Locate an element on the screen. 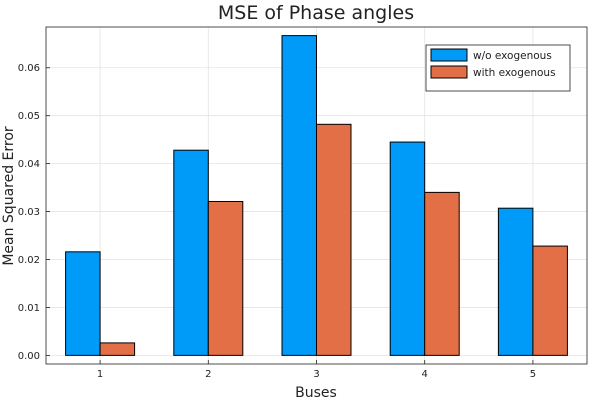 The height and width of the screenshot is (404, 600). y-tick-label: 0.03 is located at coordinates (29, 212).